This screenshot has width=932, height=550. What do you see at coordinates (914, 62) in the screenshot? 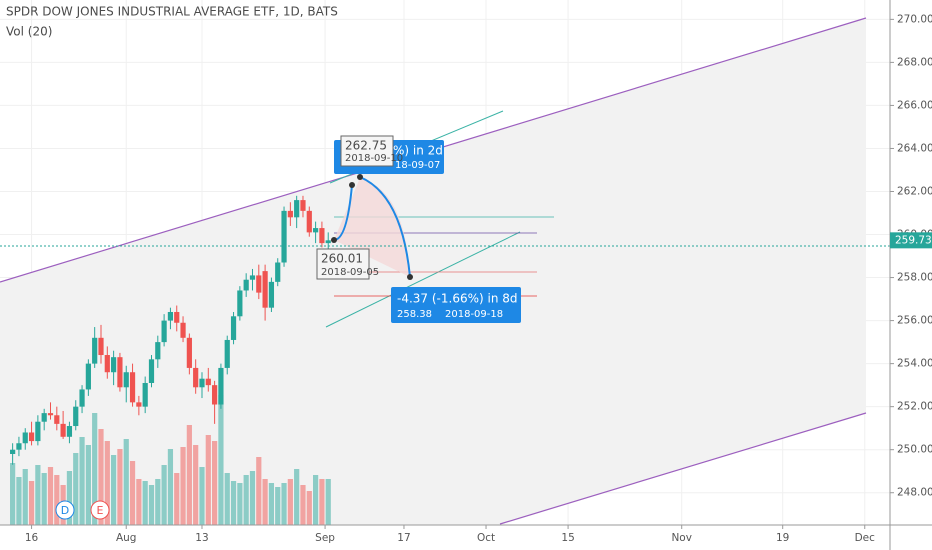
I see `y-tick-label: 268.00` at bounding box center [914, 62].